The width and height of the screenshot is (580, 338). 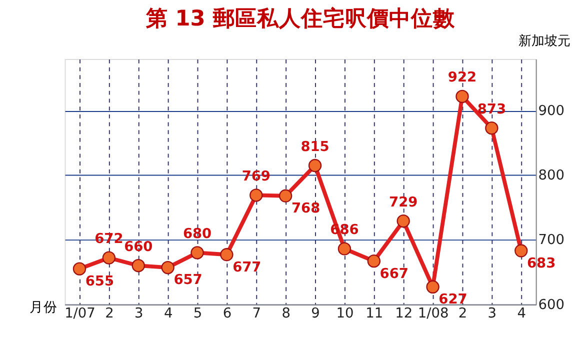 I want to click on data-label: 922, so click(x=462, y=78).